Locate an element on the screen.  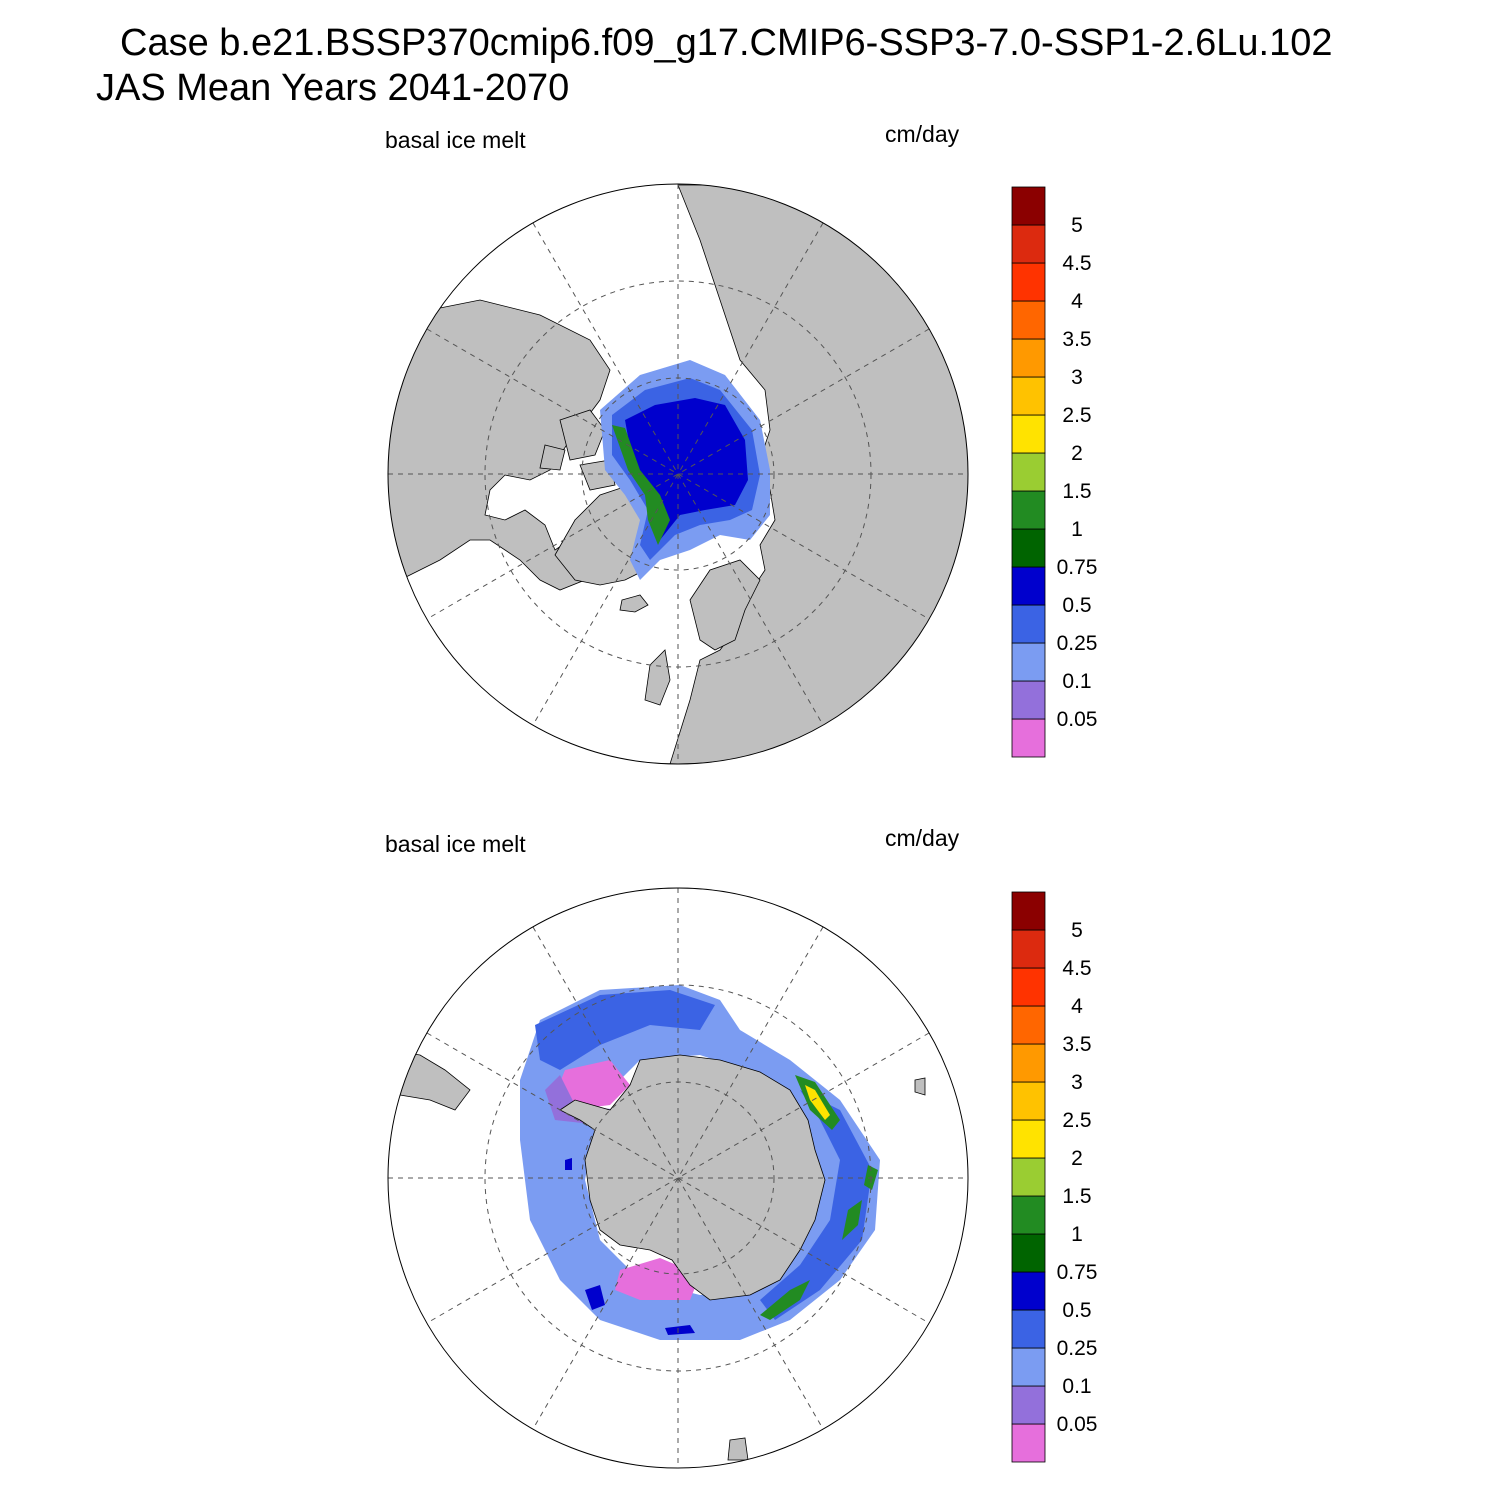
top-colorbar-tick-13: 5 is located at coordinates (1077, 225).